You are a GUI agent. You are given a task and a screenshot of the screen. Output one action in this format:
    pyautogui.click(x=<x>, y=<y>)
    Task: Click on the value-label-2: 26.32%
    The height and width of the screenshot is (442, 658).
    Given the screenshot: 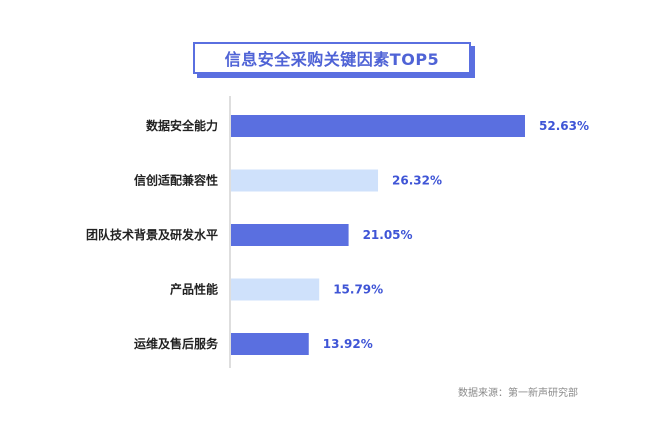 What is the action you would take?
    pyautogui.click(x=417, y=181)
    